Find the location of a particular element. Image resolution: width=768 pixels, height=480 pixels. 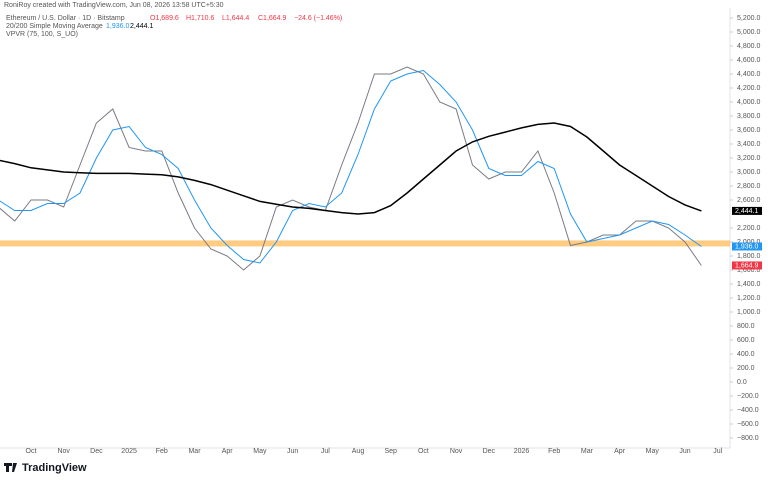

price-tag-label: 1,936.0 is located at coordinates (746, 246).